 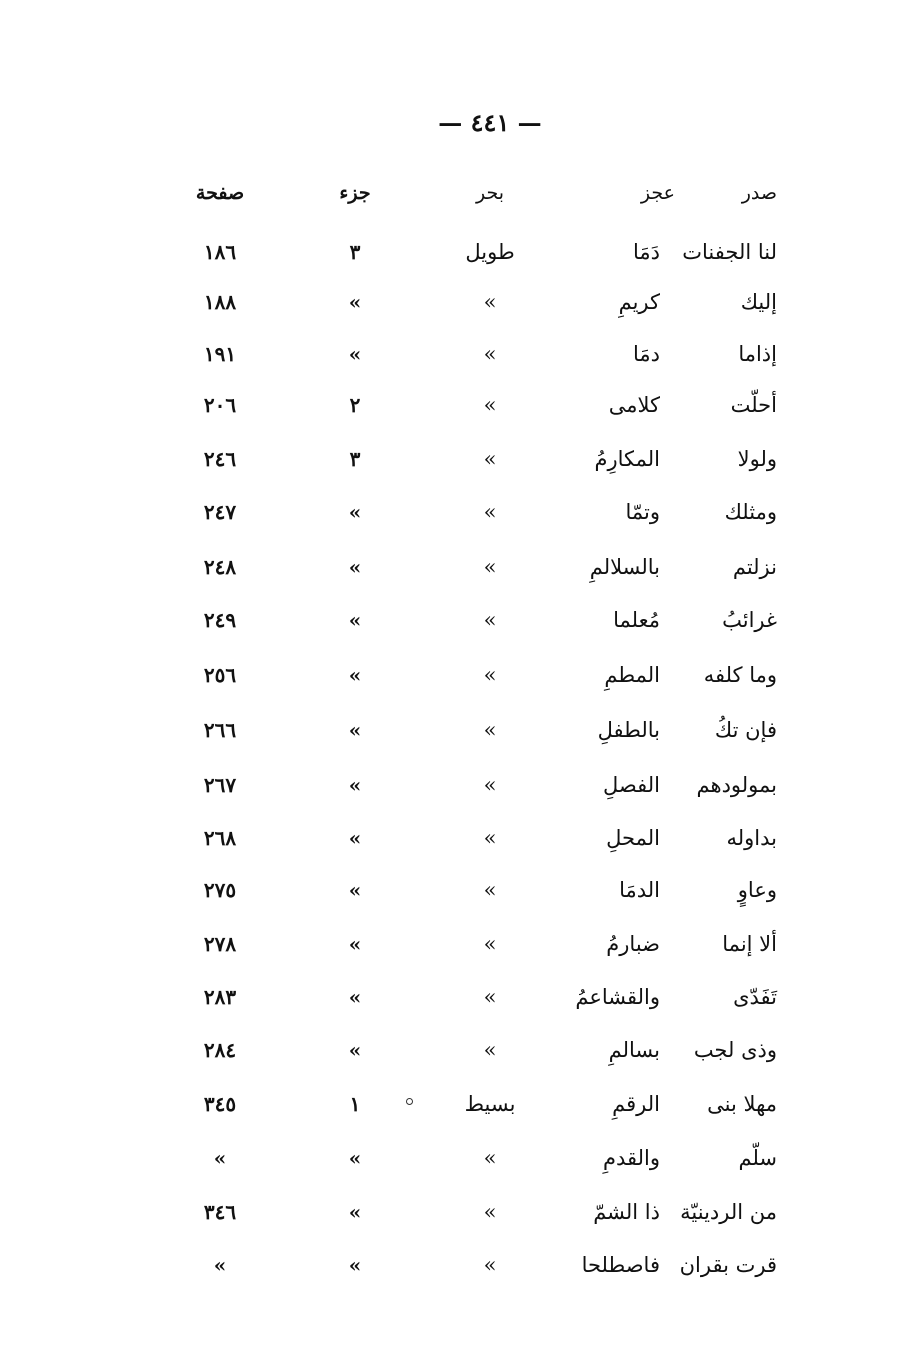 What do you see at coordinates (642, 512) in the screenshot?
I see `ajuz-cell: وتمّا` at bounding box center [642, 512].